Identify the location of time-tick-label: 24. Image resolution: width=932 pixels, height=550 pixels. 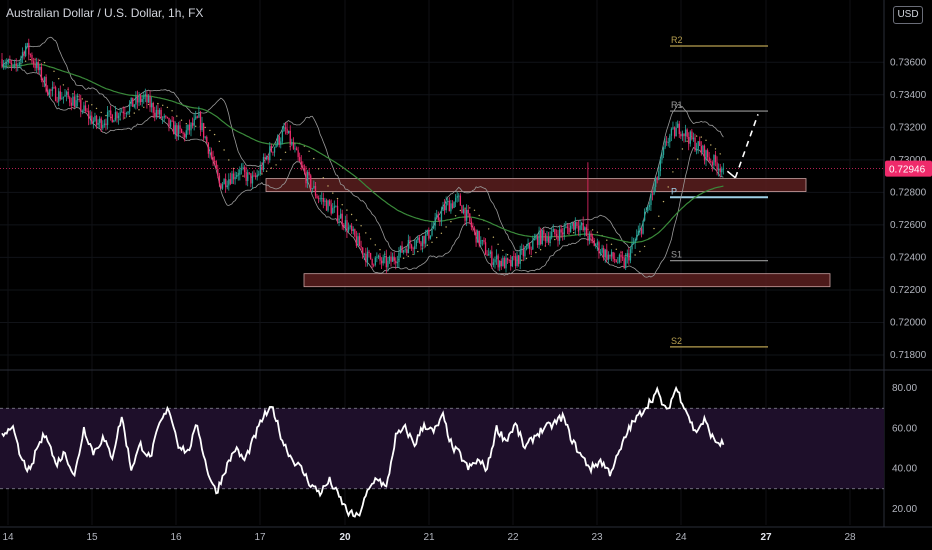
(681, 537).